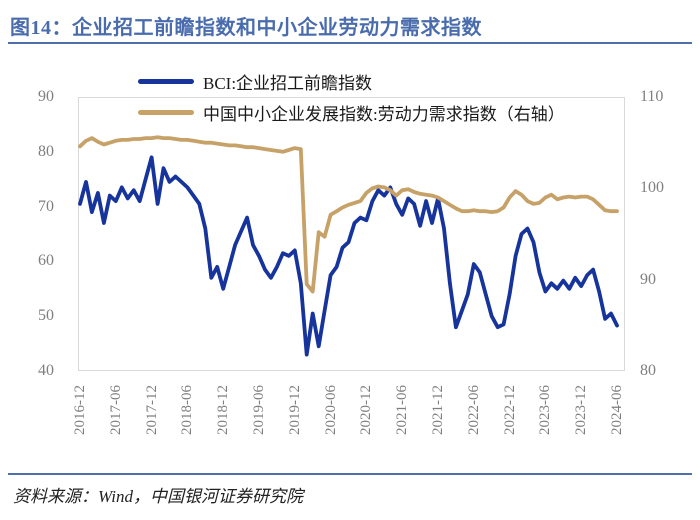  What do you see at coordinates (80, 410) in the screenshot?
I see `x-axis-tick-label: 2016-12` at bounding box center [80, 410].